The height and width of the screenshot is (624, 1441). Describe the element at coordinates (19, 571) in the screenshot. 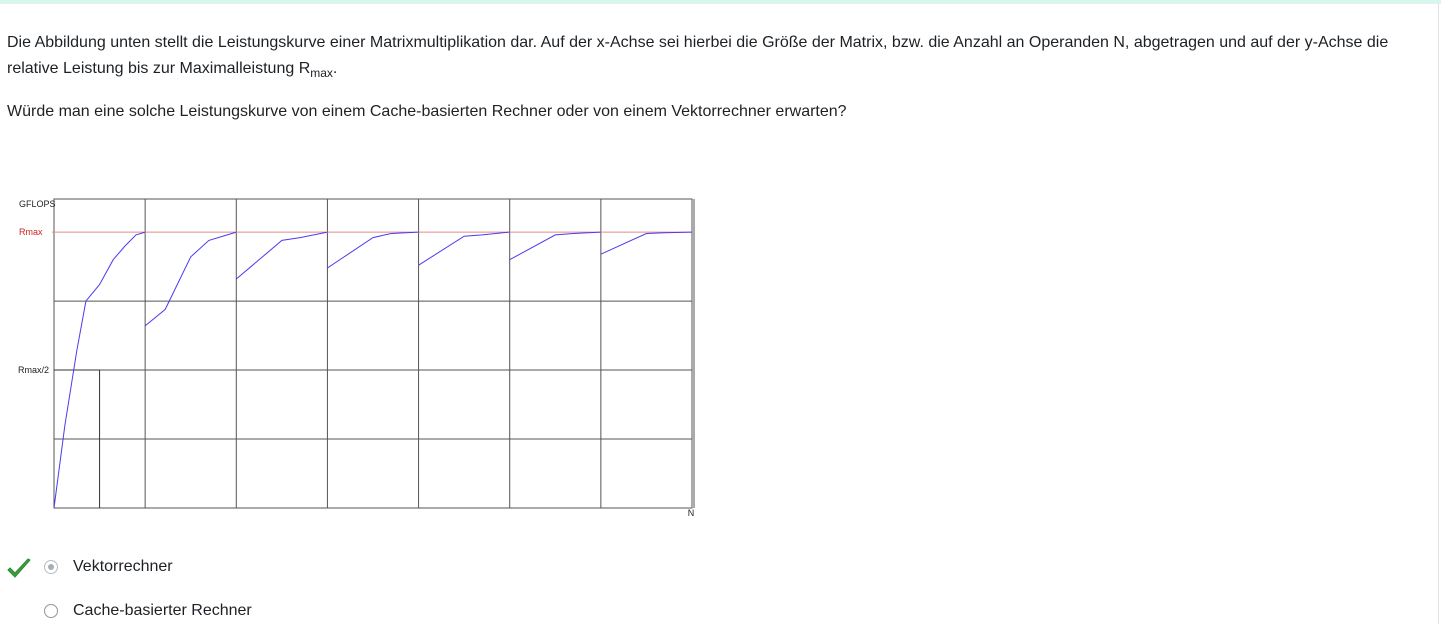

I see `correct-check-icon` at that location.